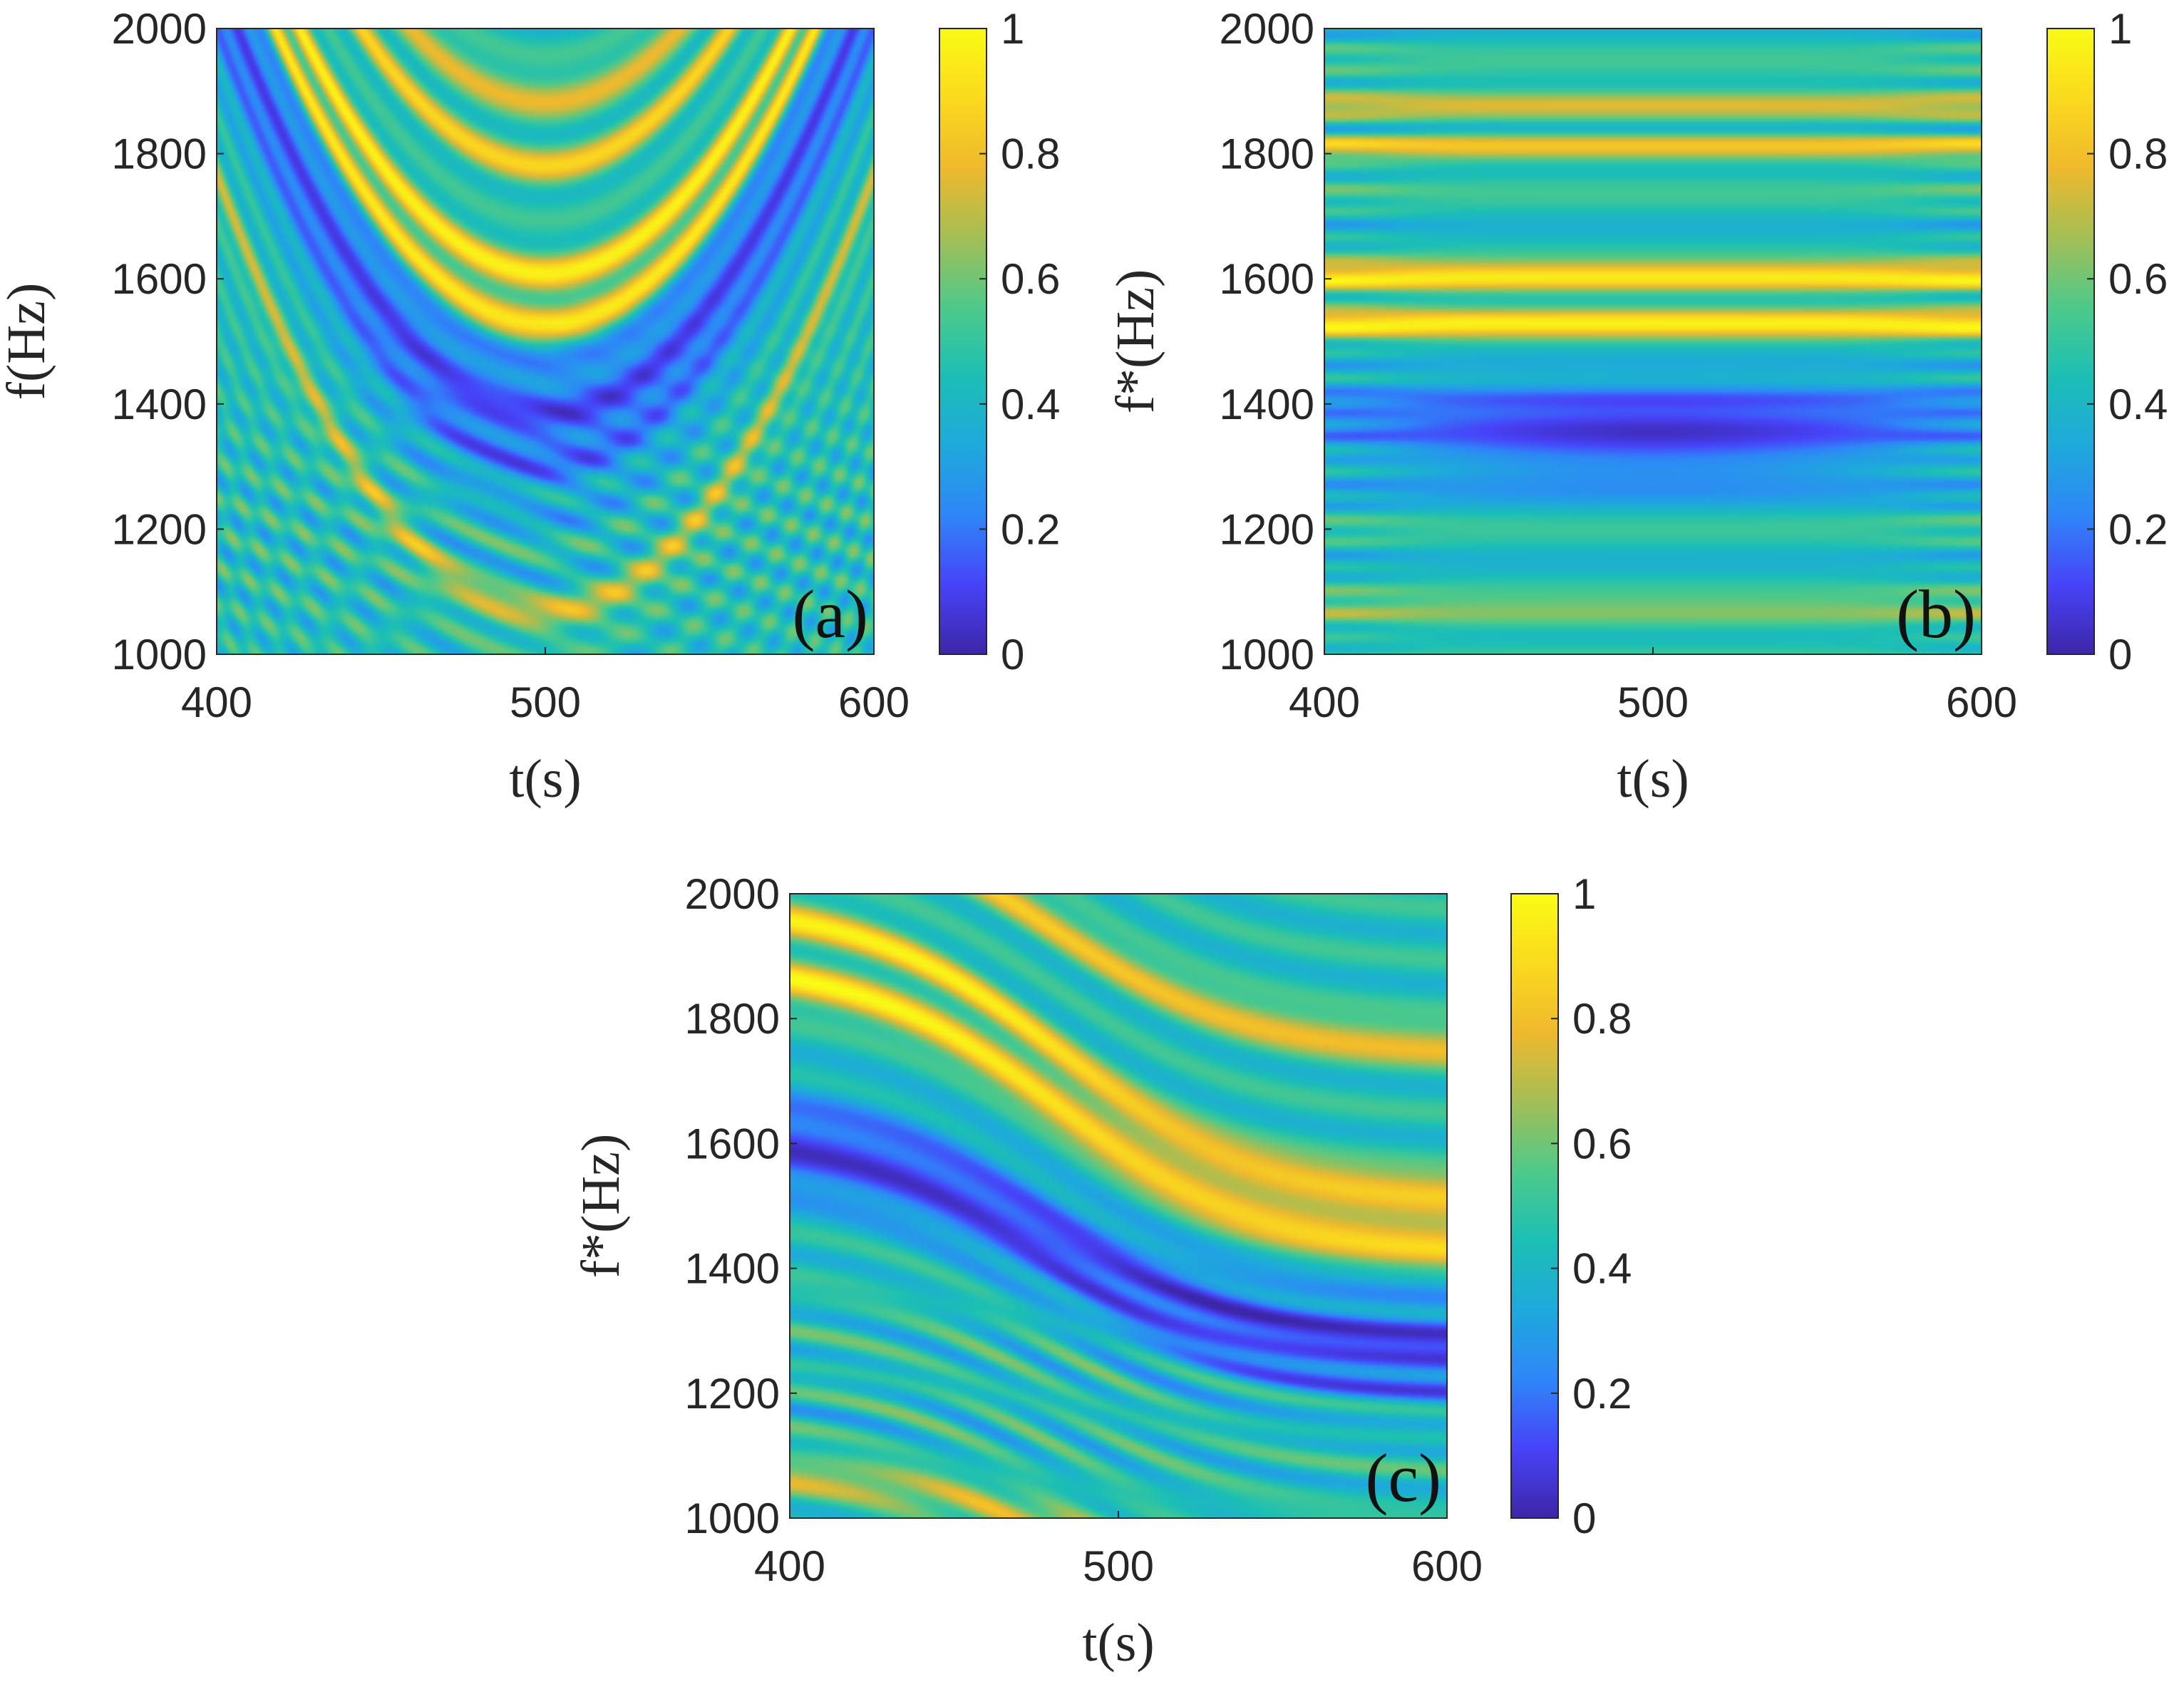 The image size is (2184, 1682). I want to click on colorbar-c, so click(1534, 1206).